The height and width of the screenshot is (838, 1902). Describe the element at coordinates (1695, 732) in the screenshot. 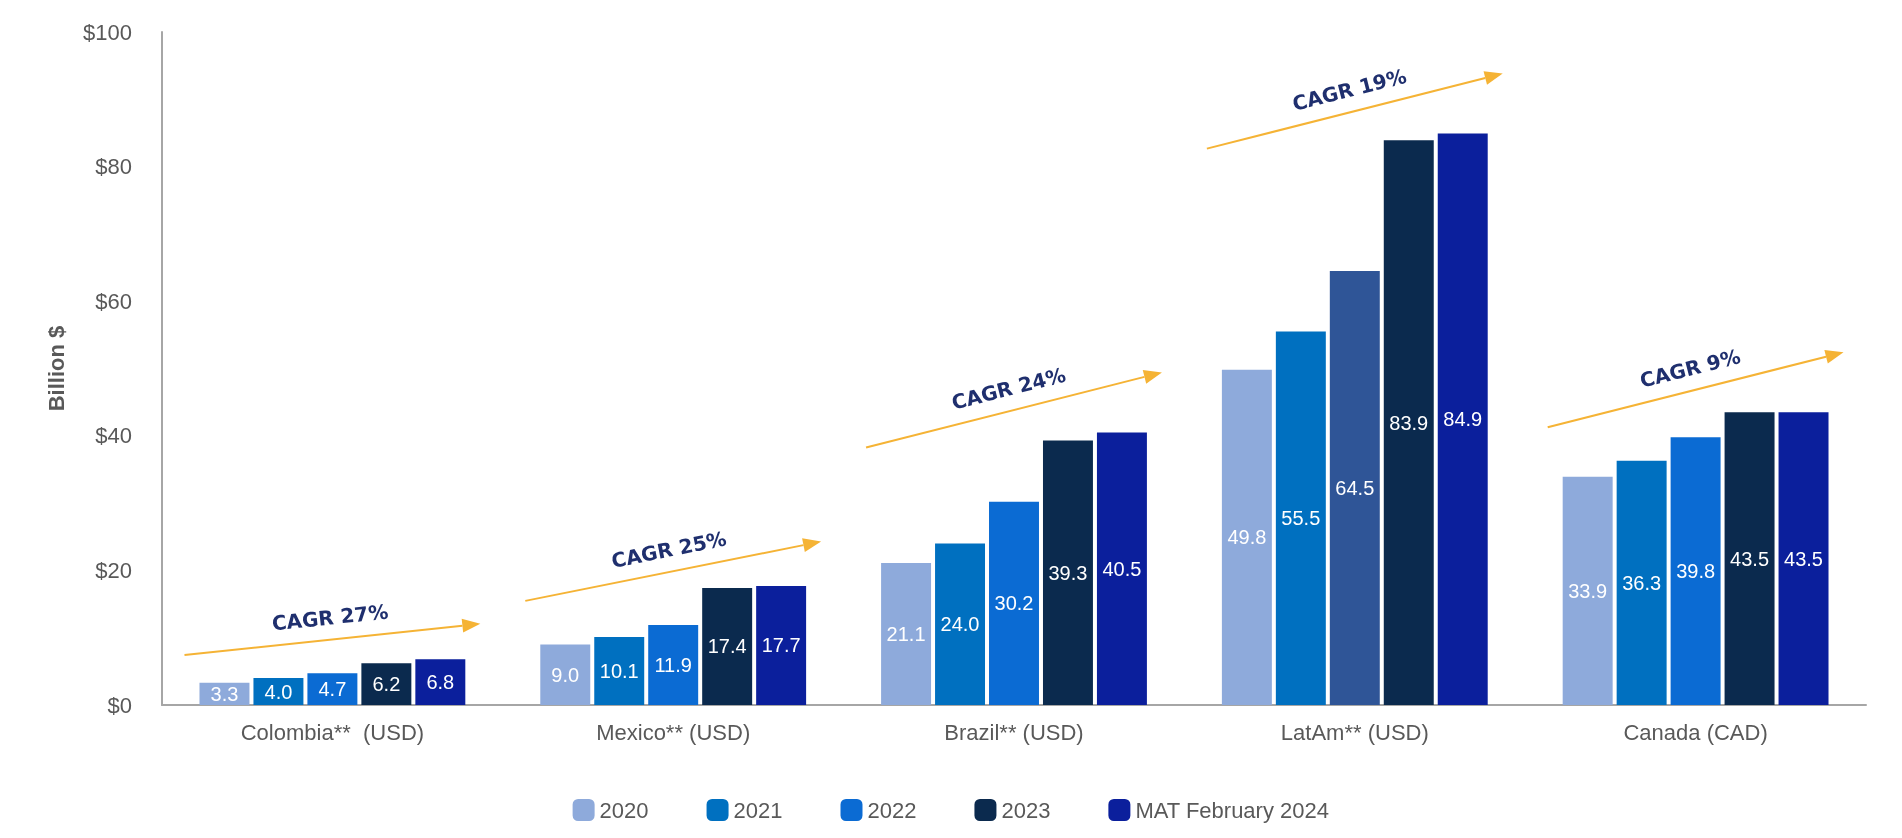

I see `x-tick-label: Canada (CAD)` at that location.